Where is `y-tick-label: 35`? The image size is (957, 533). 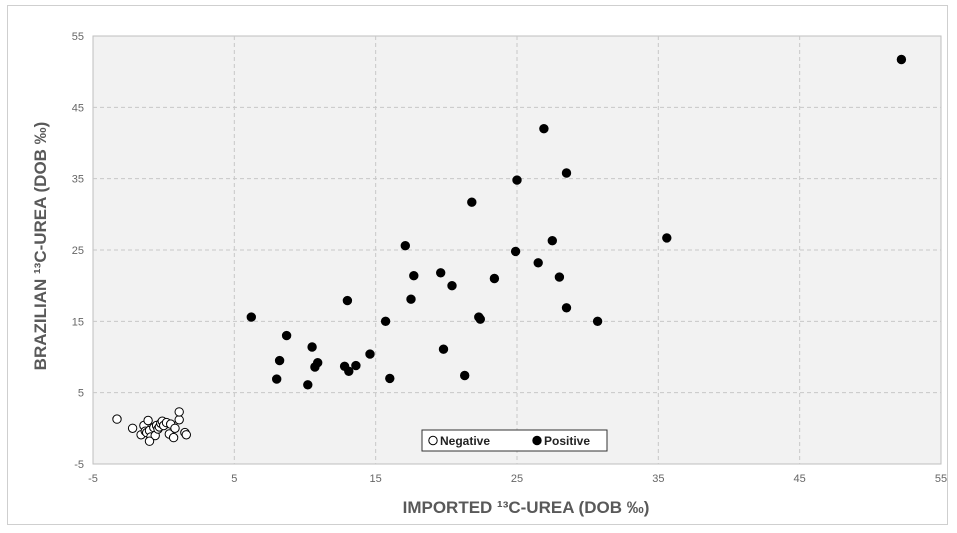
y-tick-label: 35 is located at coordinates (78, 180).